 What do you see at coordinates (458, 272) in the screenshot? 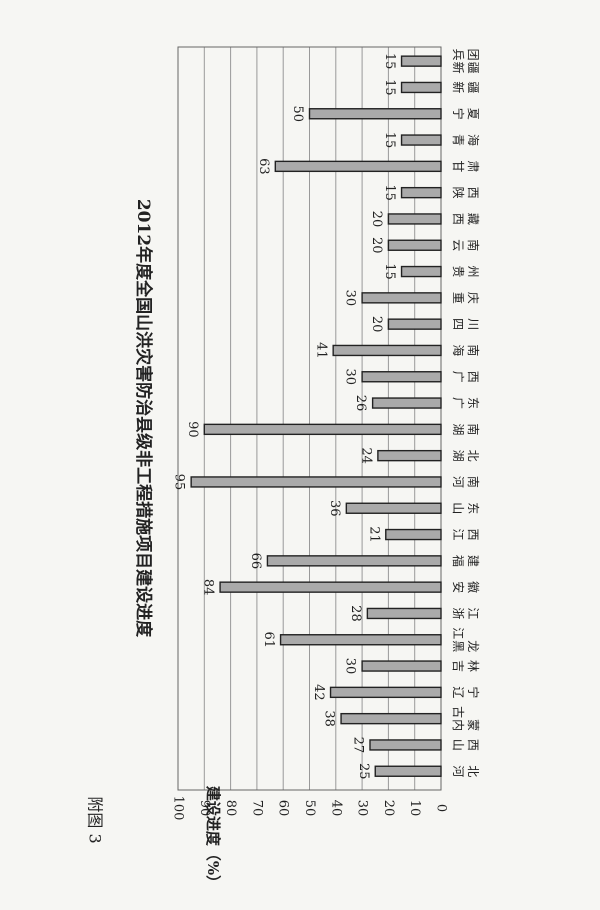
I see `svg-text: 贵` at bounding box center [458, 272].